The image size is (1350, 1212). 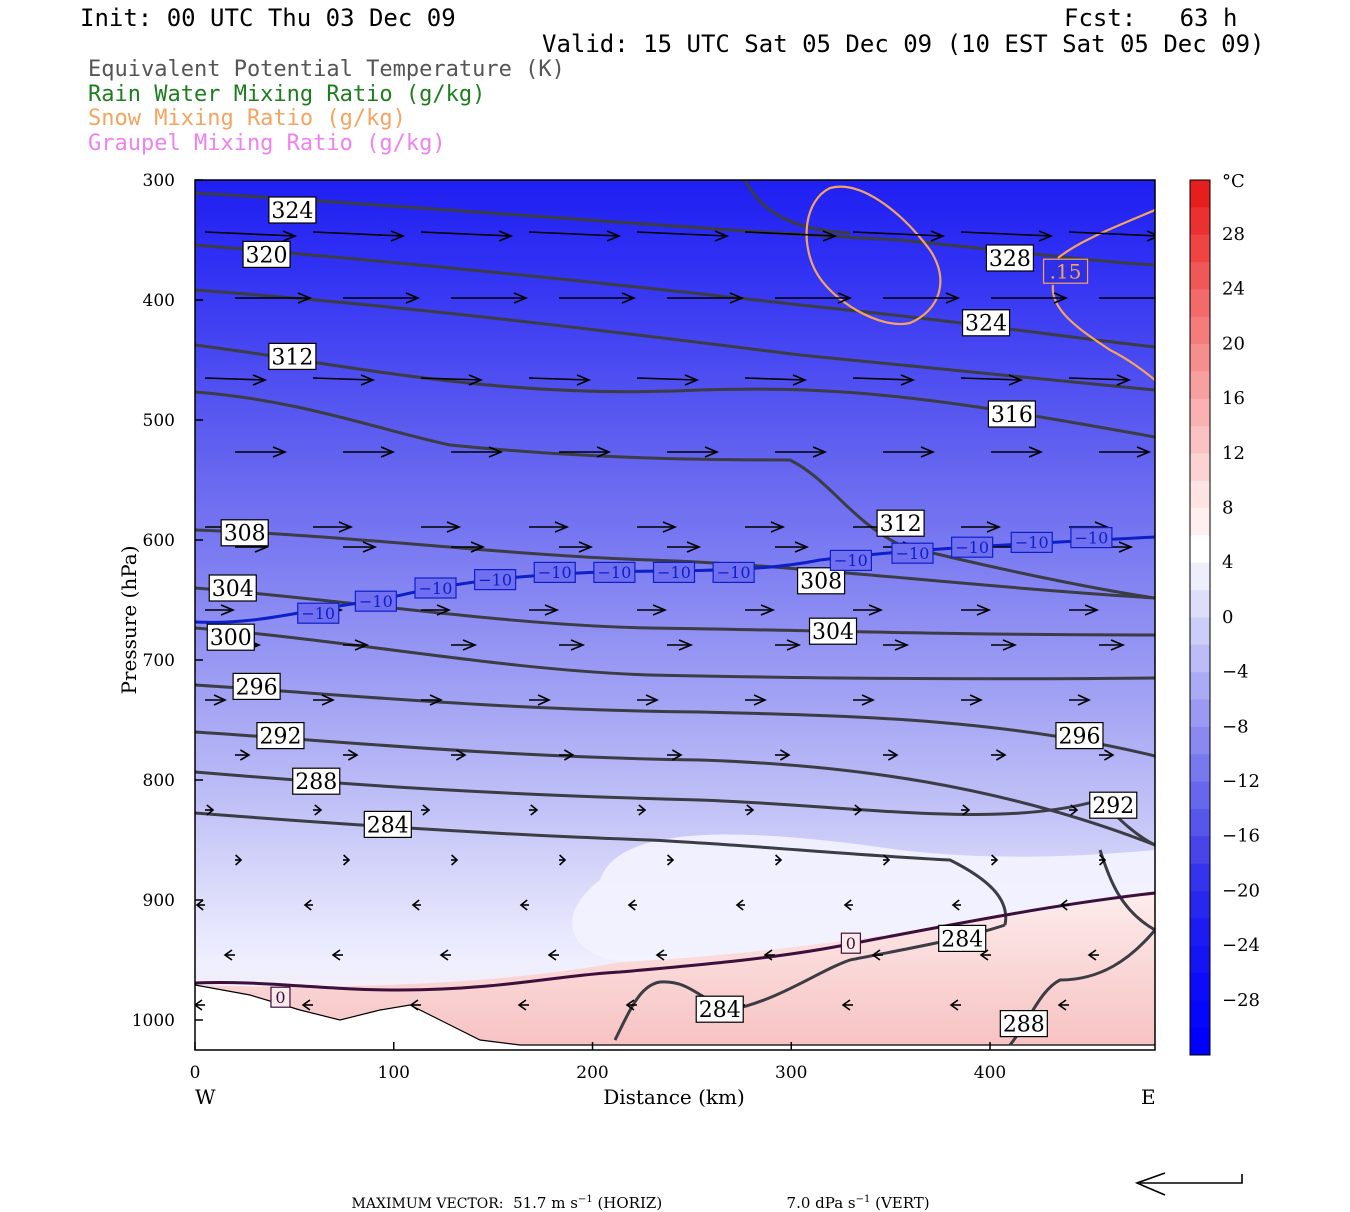 I want to click on colorbar, so click(x=1200, y=617).